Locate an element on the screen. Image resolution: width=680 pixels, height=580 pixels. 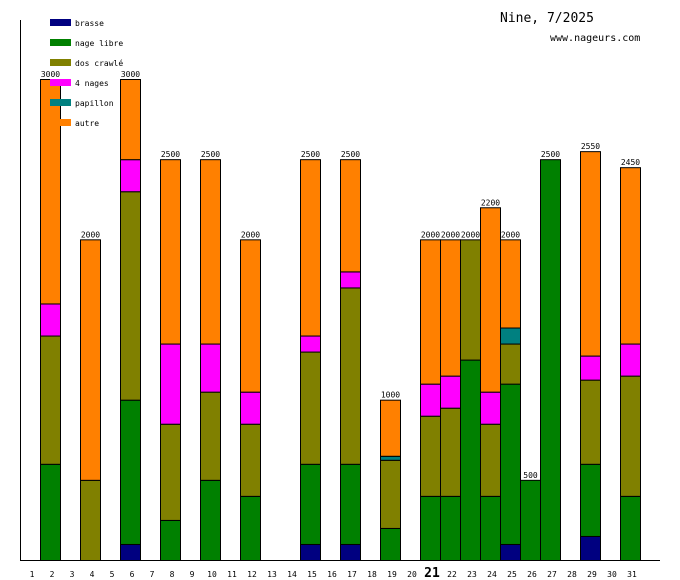
bar-segment-day17-4-nages is located at coordinates (350, 280).